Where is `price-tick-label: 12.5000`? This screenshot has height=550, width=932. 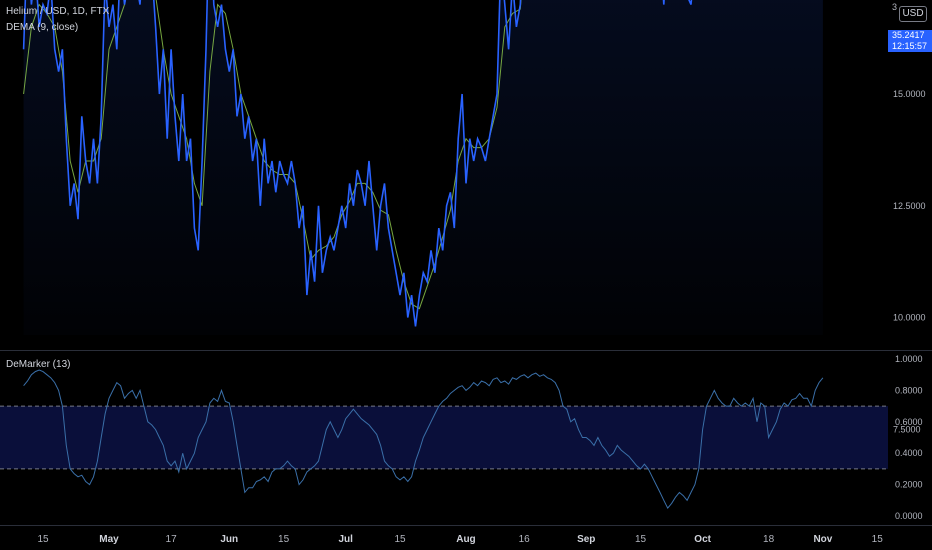 price-tick-label: 12.5000 is located at coordinates (909, 206).